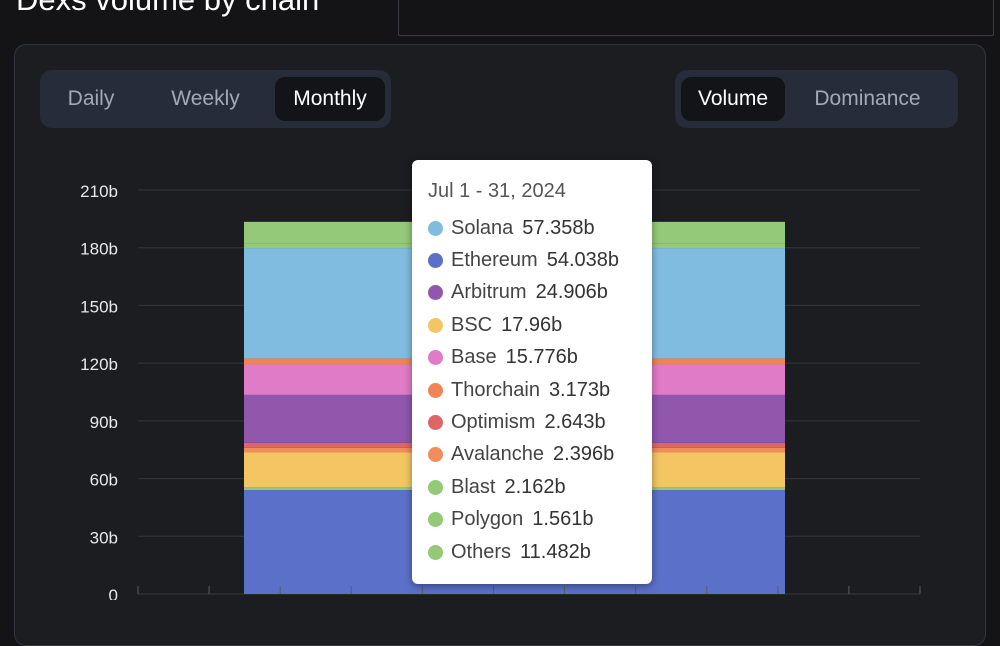 This screenshot has width=1000, height=646. What do you see at coordinates (104, 422) in the screenshot?
I see `y-tick-label: 90b` at bounding box center [104, 422].